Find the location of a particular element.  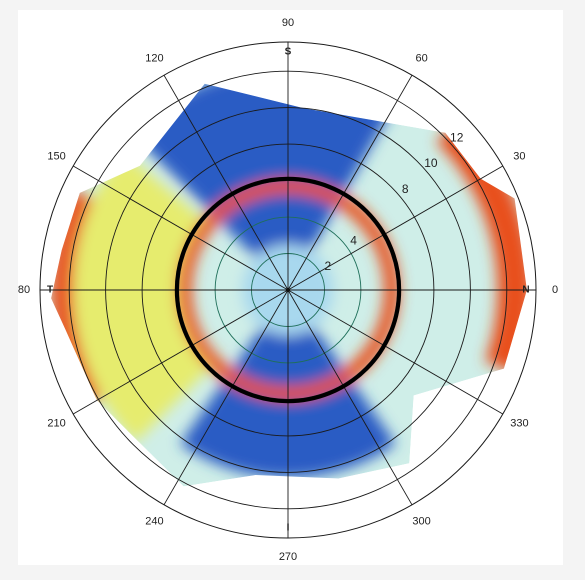

angle-tick-label: 270 is located at coordinates (288, 557).